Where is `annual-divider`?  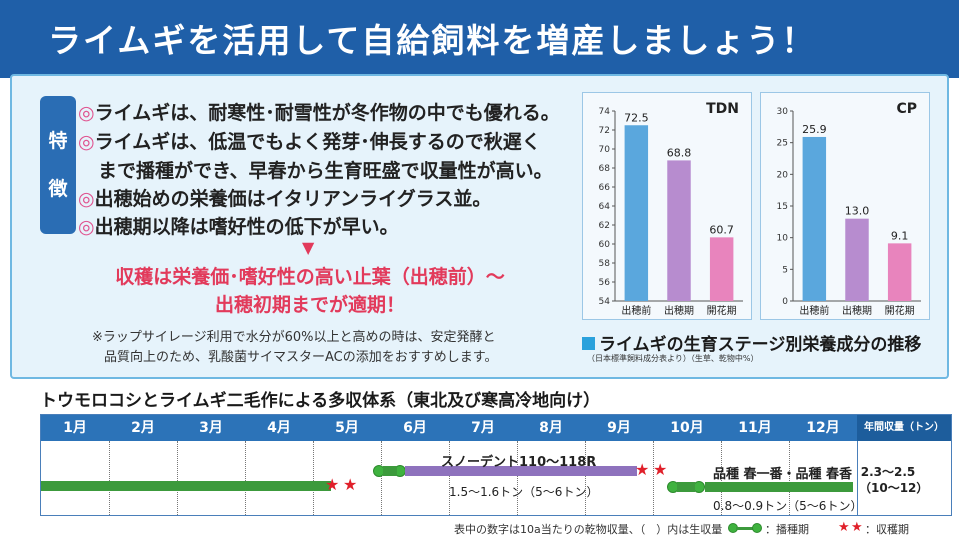 annual-divider is located at coordinates (857, 478).